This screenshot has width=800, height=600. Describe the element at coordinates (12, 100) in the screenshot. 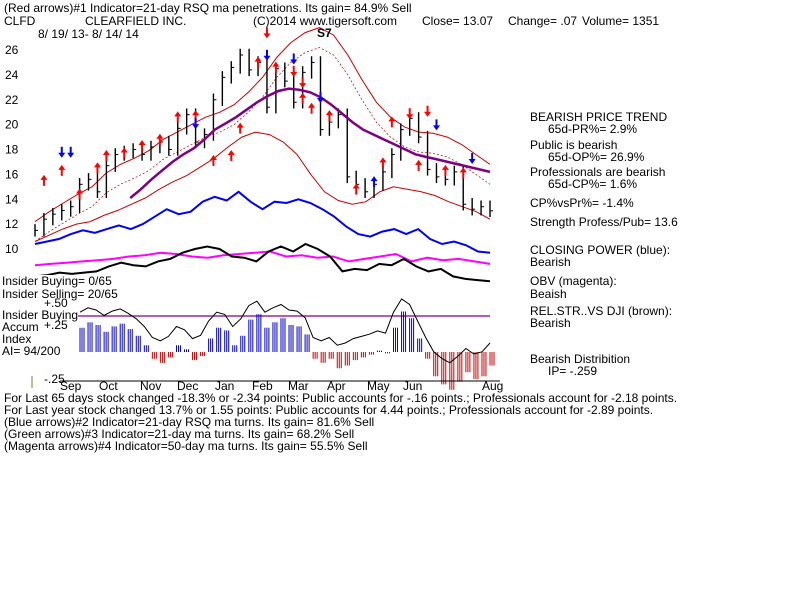

I see `y-tick-label: 22` at that location.